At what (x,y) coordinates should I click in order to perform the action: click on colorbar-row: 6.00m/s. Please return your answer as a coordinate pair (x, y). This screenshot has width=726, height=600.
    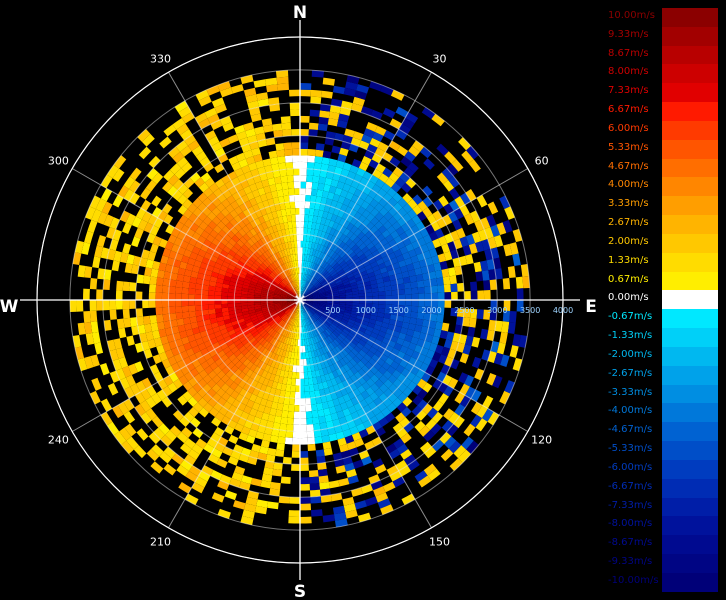
    Looking at the image, I should click on (662, 130).